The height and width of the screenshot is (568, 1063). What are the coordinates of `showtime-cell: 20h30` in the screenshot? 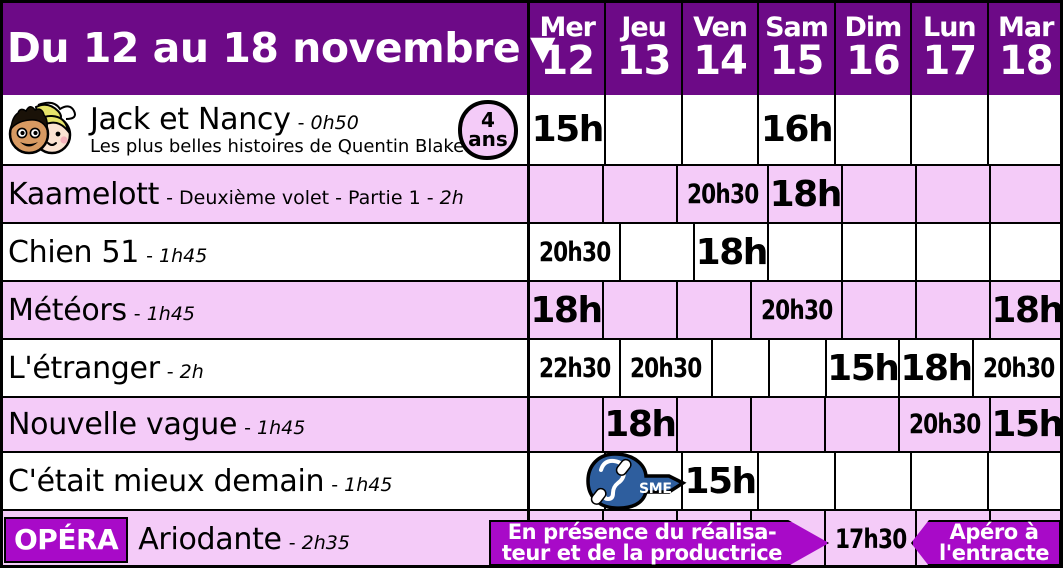 It's located at (1018, 368).